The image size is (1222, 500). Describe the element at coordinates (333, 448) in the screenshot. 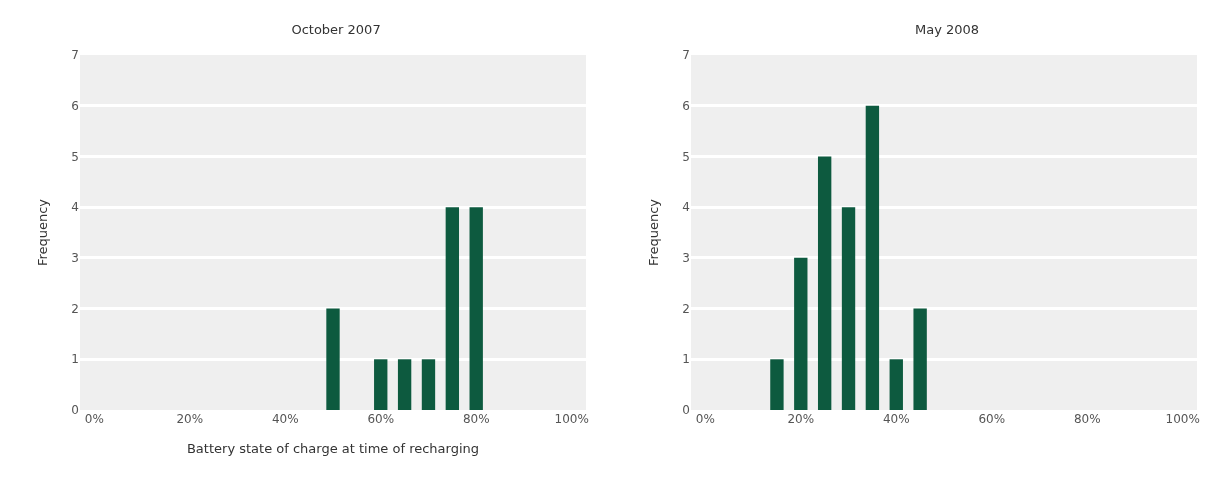

I see `x-axis-title: Battery state of charge at time of recharging` at that location.